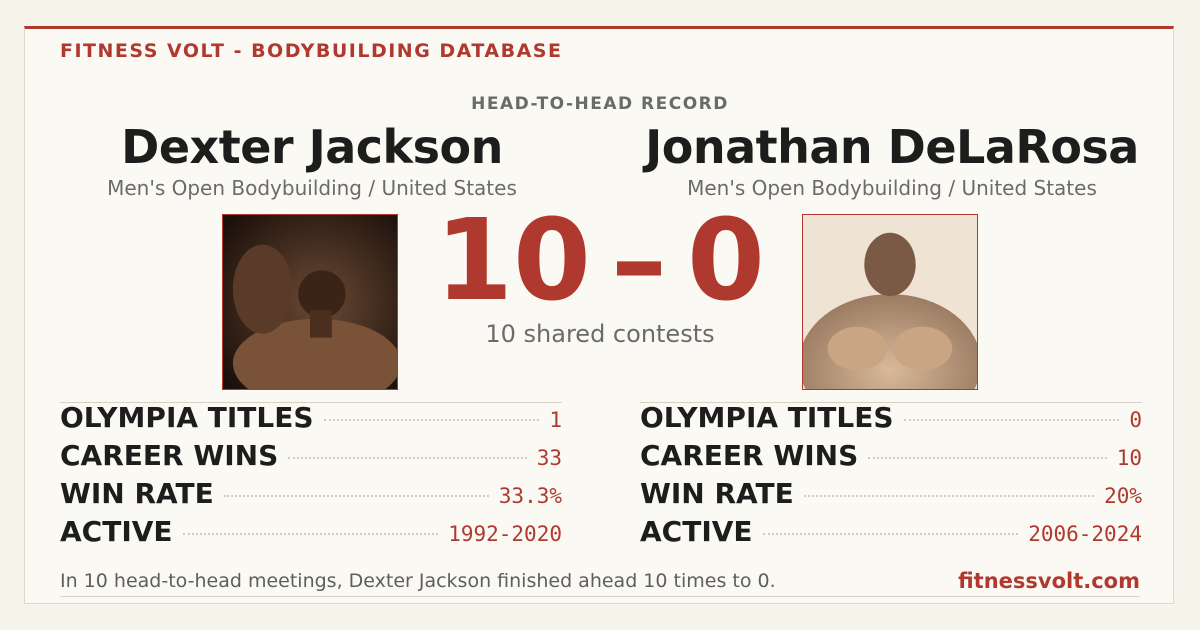  Describe the element at coordinates (892, 147) in the screenshot. I see `player-name: Jonathan DeLaRosa` at that location.